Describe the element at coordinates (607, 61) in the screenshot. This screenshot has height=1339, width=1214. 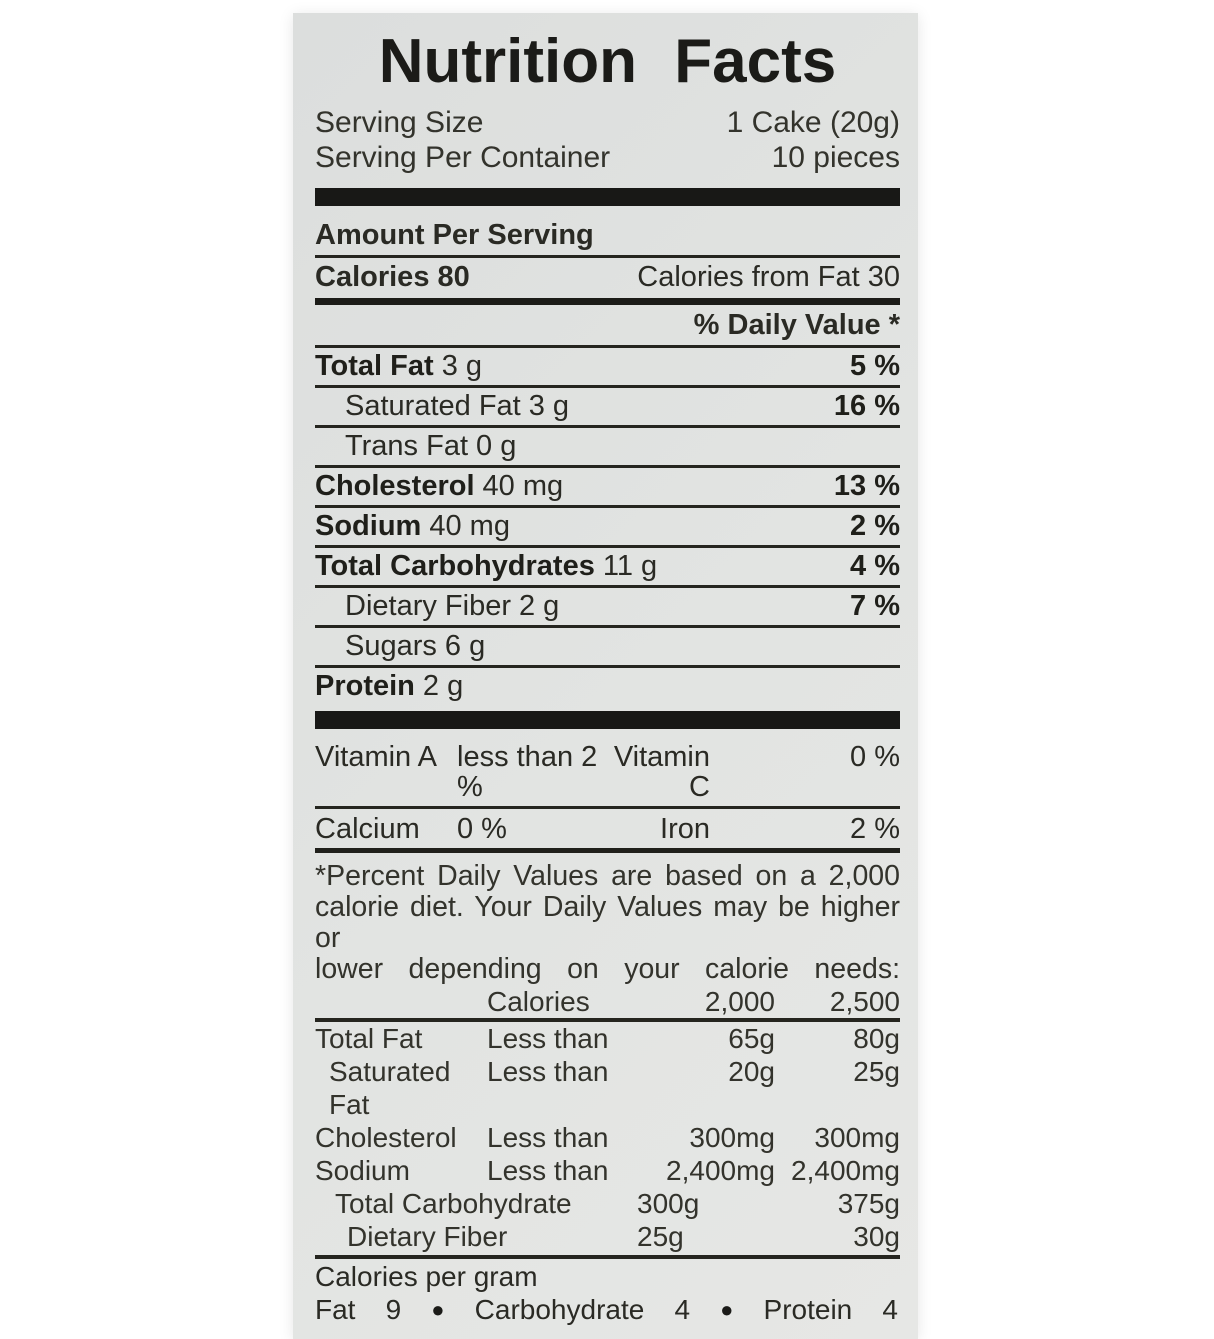
I see `label-title: Nutrition Facts` at that location.